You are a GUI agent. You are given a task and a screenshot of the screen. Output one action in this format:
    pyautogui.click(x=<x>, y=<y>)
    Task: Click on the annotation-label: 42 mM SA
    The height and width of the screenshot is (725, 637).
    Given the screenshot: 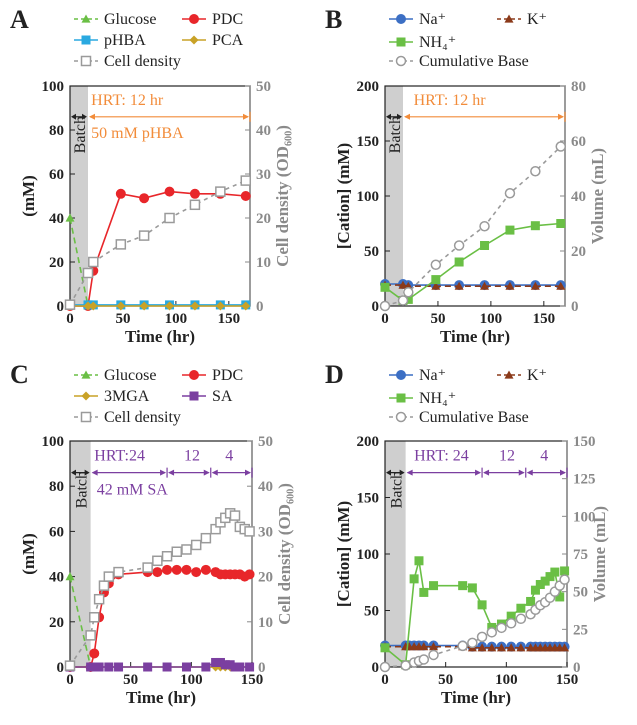 What is the action you would take?
    pyautogui.click(x=133, y=489)
    